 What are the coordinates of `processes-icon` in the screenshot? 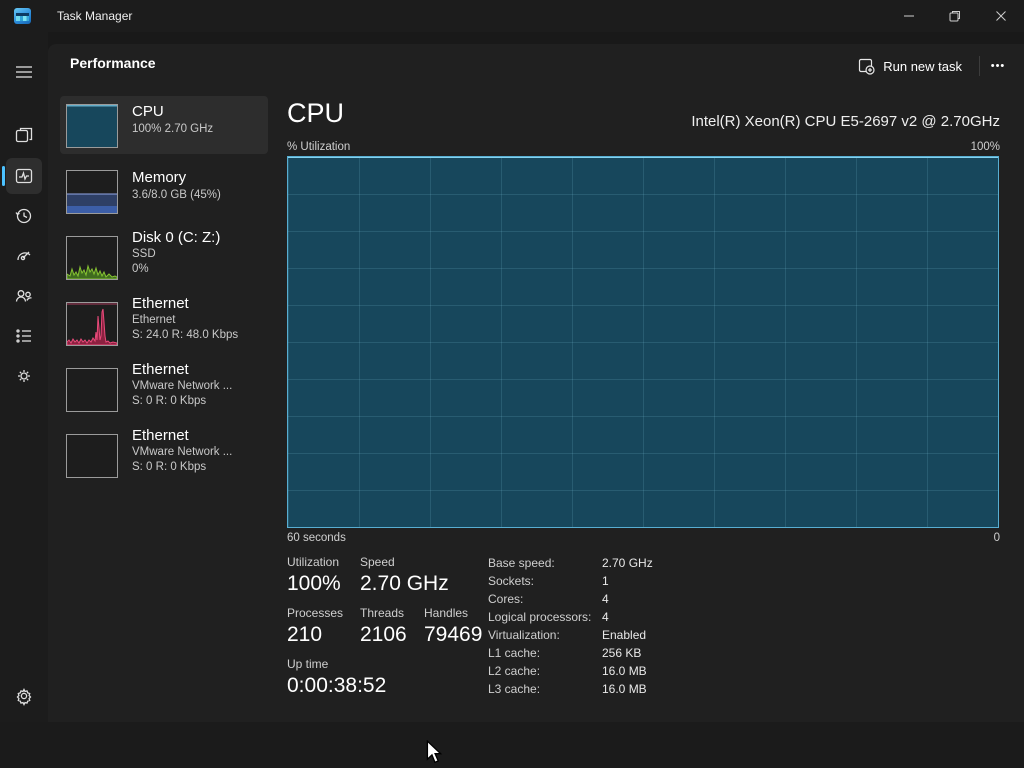 It's located at (24, 135).